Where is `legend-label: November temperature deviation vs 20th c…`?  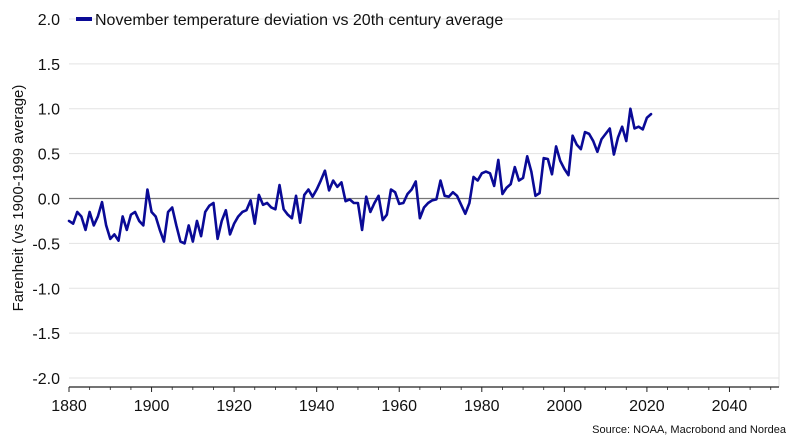
legend-label: November temperature deviation vs 20th c… is located at coordinates (299, 20).